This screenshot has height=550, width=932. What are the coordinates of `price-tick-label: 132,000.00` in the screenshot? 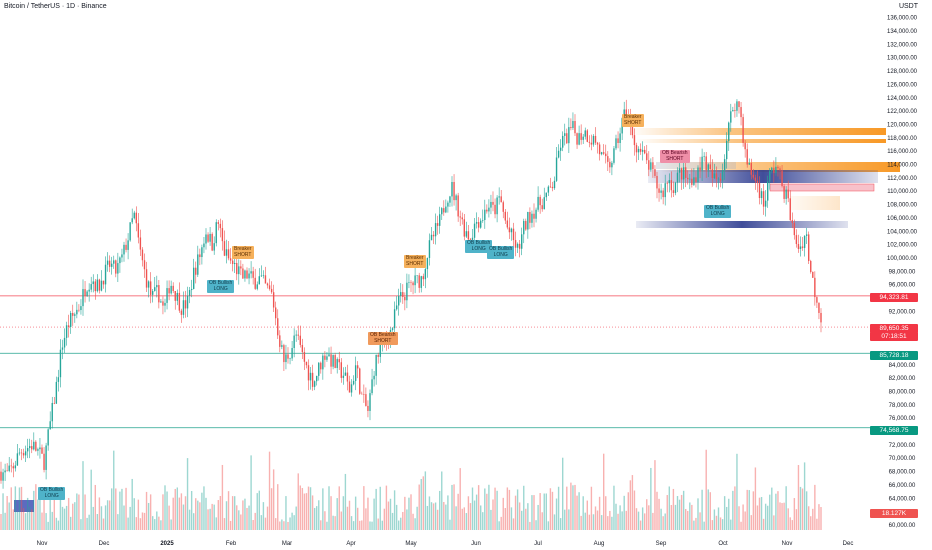 It's located at (902, 45).